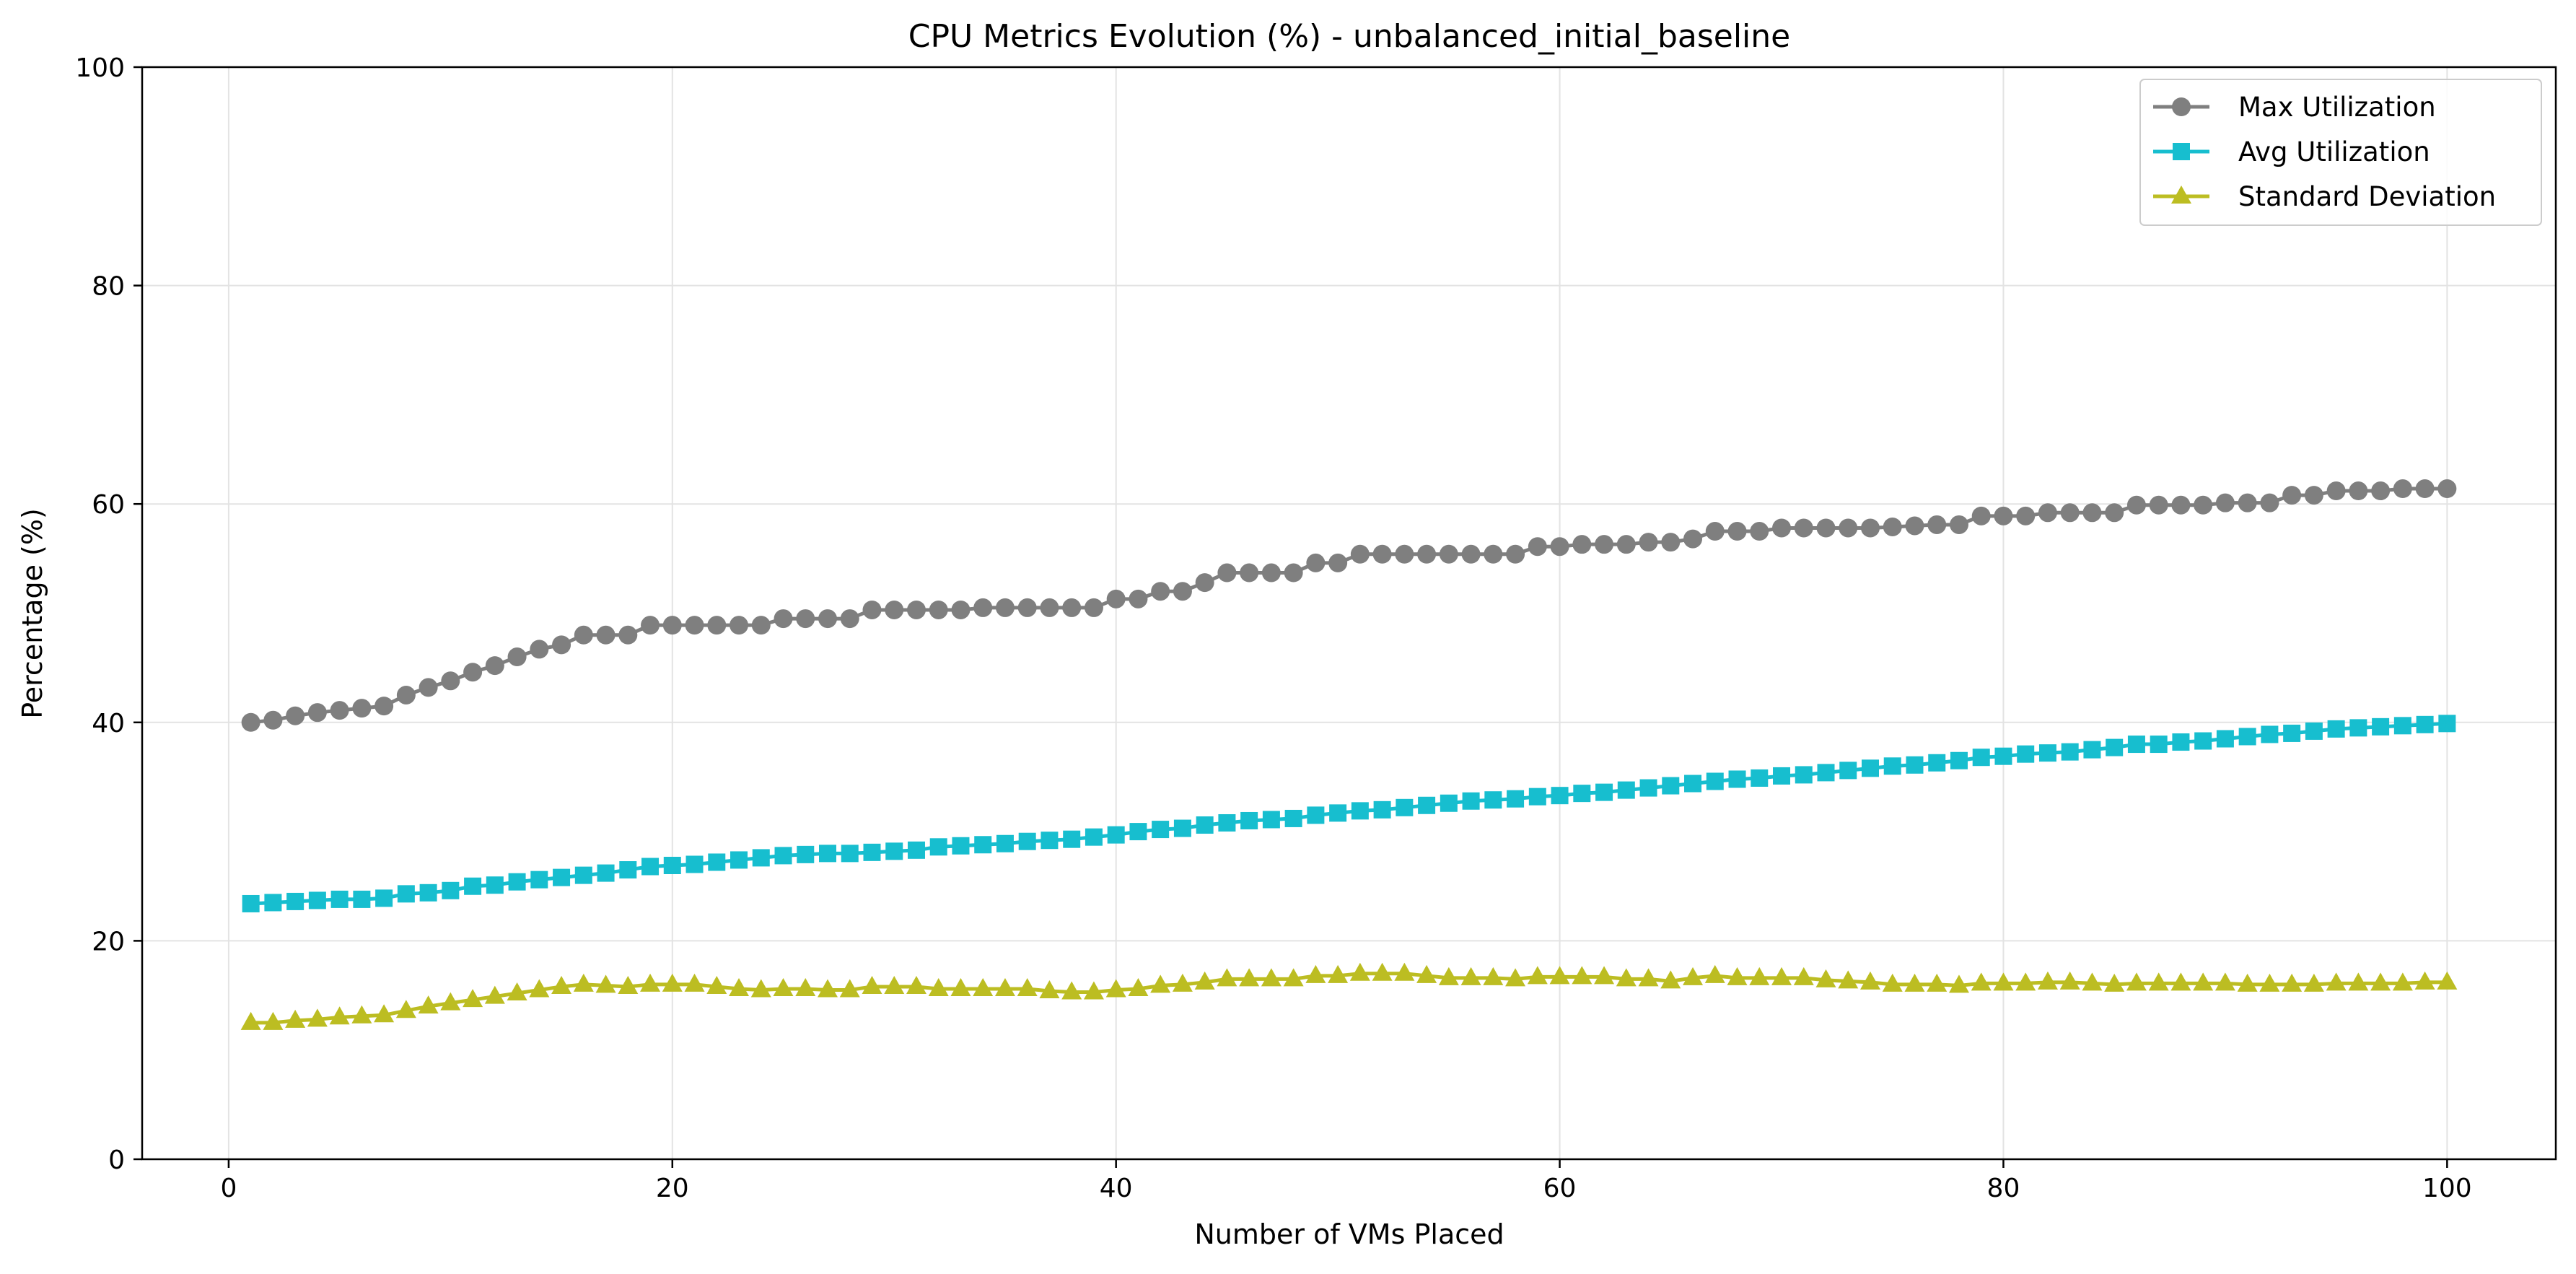  I want to click on series-triangle, so click(1349, 996).